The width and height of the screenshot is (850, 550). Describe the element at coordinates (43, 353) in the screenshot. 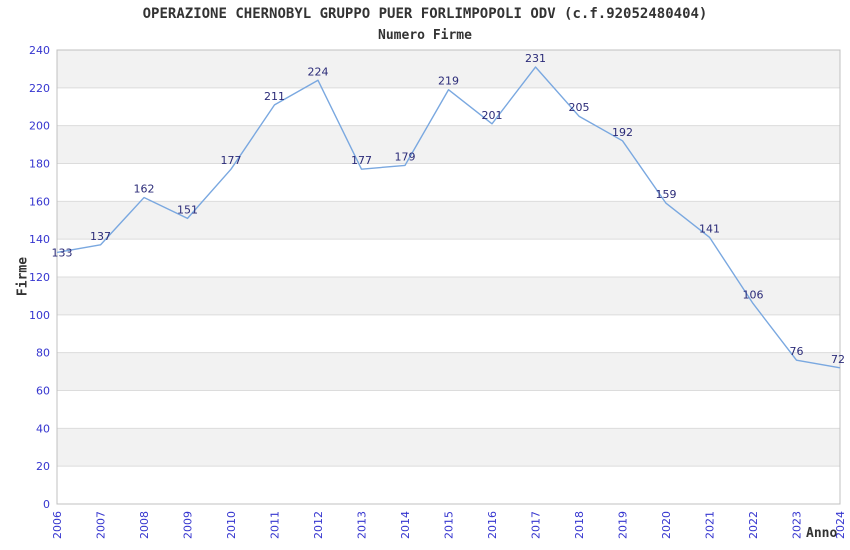

I see `y-tick-label: 80` at that location.